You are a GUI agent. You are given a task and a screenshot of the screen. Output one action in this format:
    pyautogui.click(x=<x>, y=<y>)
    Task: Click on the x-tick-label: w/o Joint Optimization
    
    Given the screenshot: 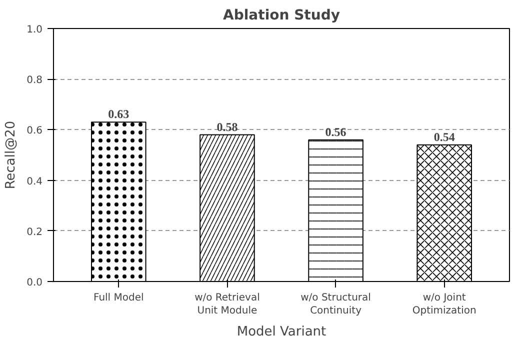 What is the action you would take?
    pyautogui.click(x=444, y=304)
    